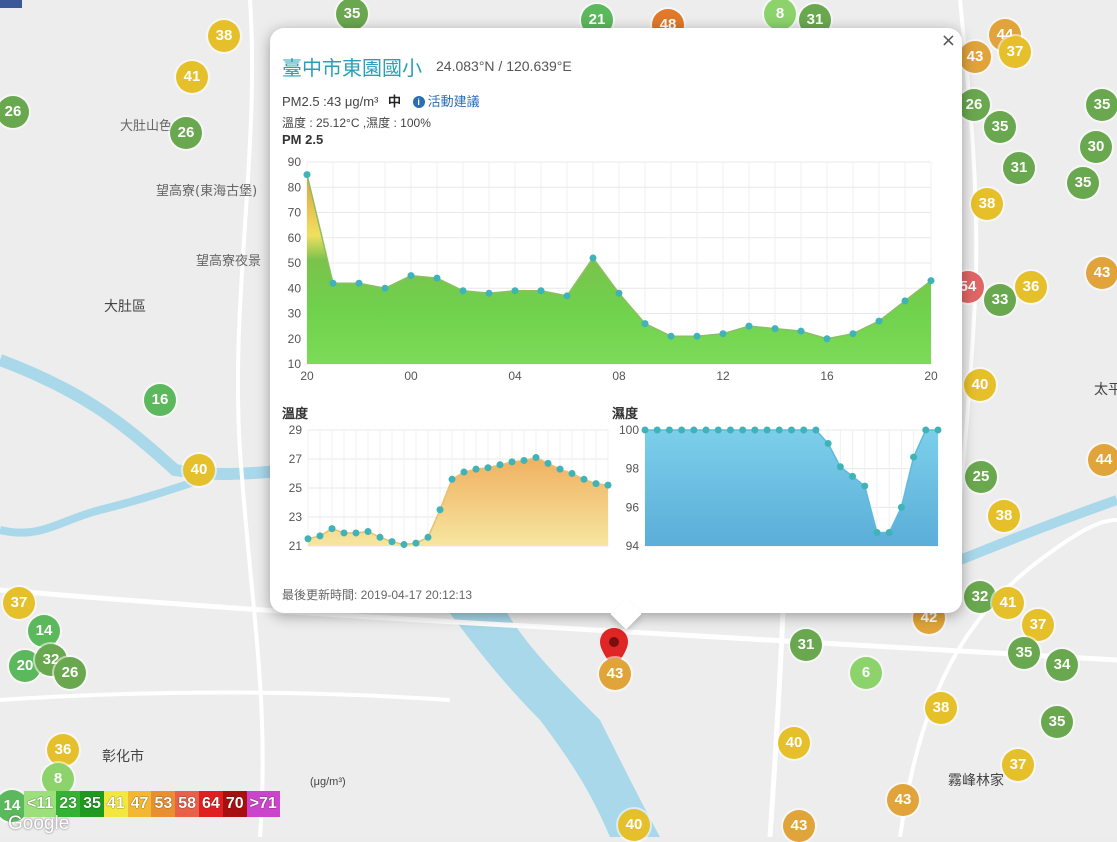 This screenshot has height=842, width=1117. I want to click on facebook-icon, so click(11, 4).